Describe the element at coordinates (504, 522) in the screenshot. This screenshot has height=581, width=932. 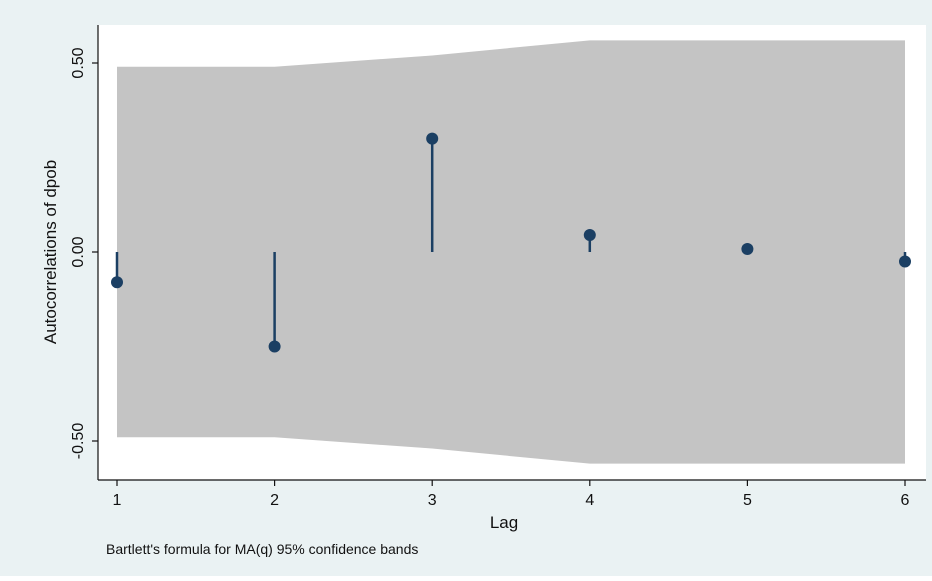
I see `x-axis-title: Lag` at that location.